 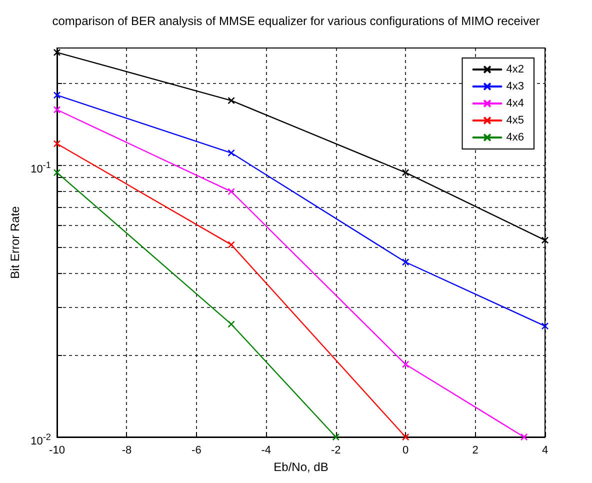 I want to click on x-tick-label: 0, so click(x=405, y=450).